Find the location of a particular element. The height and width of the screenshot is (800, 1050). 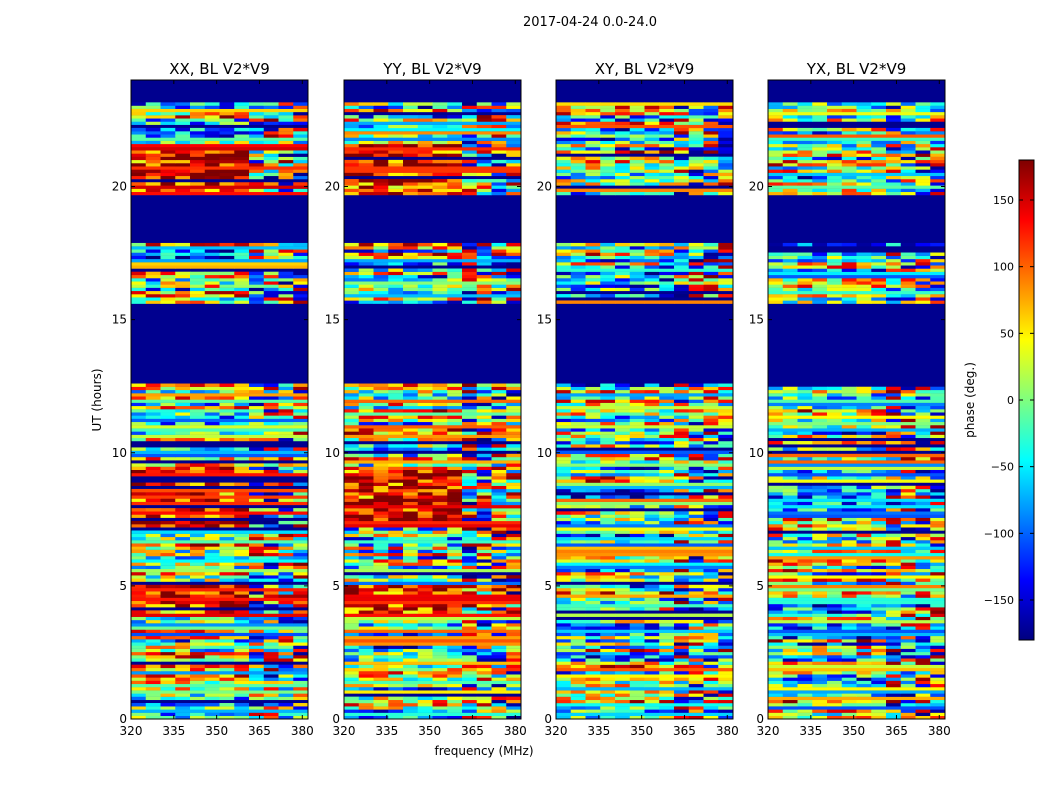

figure-suptitle: 2017-04-24 0.0-24.0 is located at coordinates (590, 22).